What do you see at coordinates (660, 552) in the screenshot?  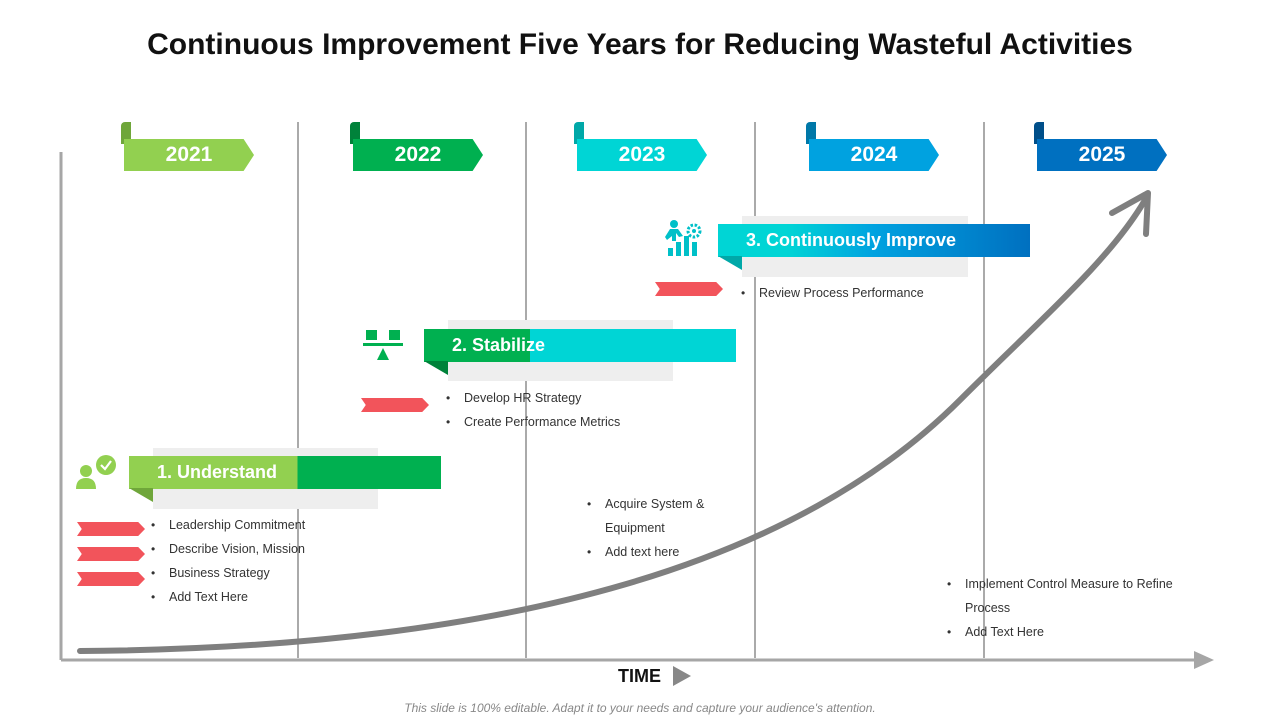 I see `list-item: Add text here` at bounding box center [660, 552].